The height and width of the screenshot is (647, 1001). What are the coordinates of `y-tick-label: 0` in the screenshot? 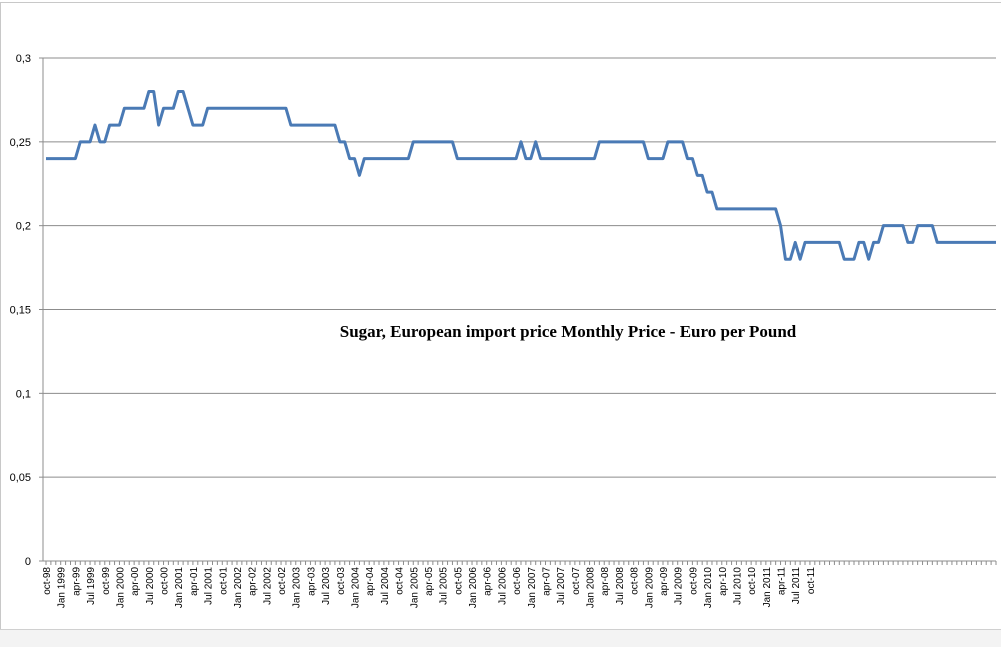 It's located at (28, 562).